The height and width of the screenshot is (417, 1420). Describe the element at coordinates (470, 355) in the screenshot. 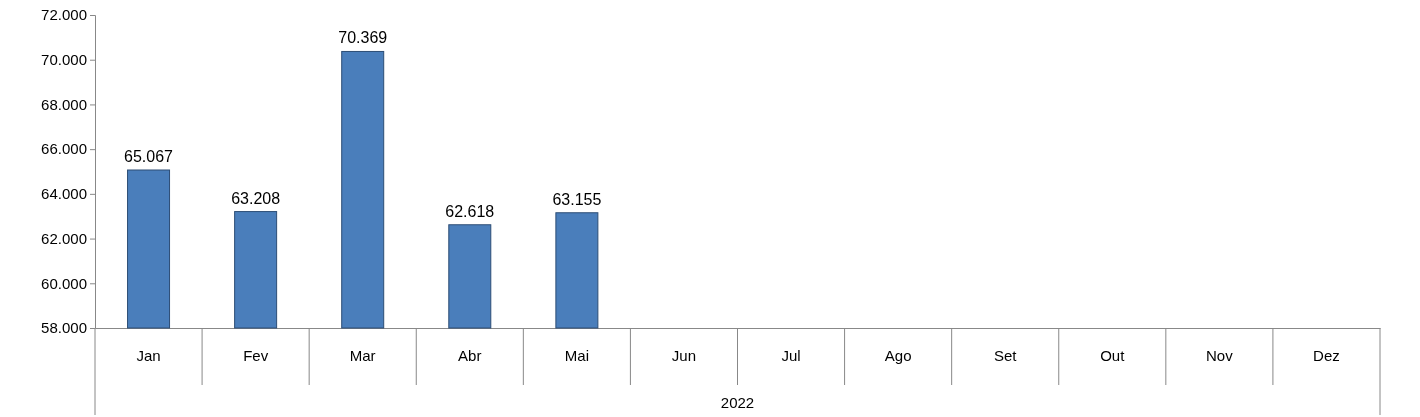

I see `x-tick-label: Abr` at that location.